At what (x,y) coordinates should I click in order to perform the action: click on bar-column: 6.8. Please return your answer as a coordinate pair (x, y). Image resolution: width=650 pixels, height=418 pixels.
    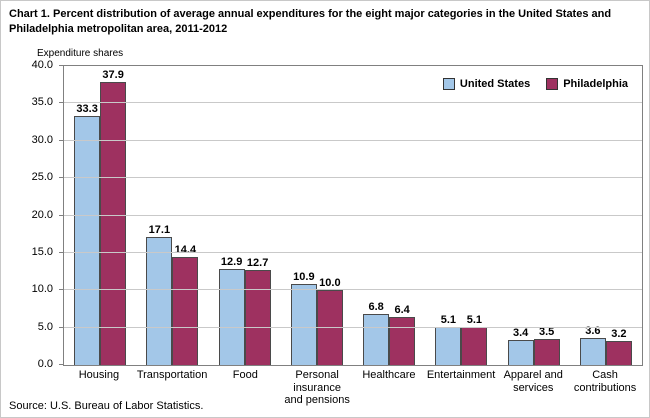
    Looking at the image, I should click on (376, 215).